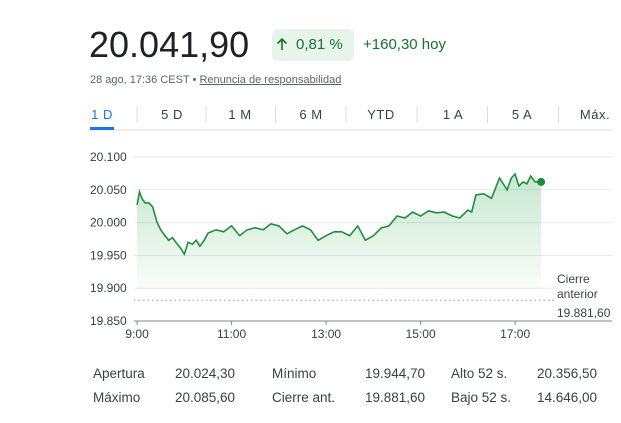 The image size is (621, 423). I want to click on x-tick-label: 9:00, so click(137, 334).